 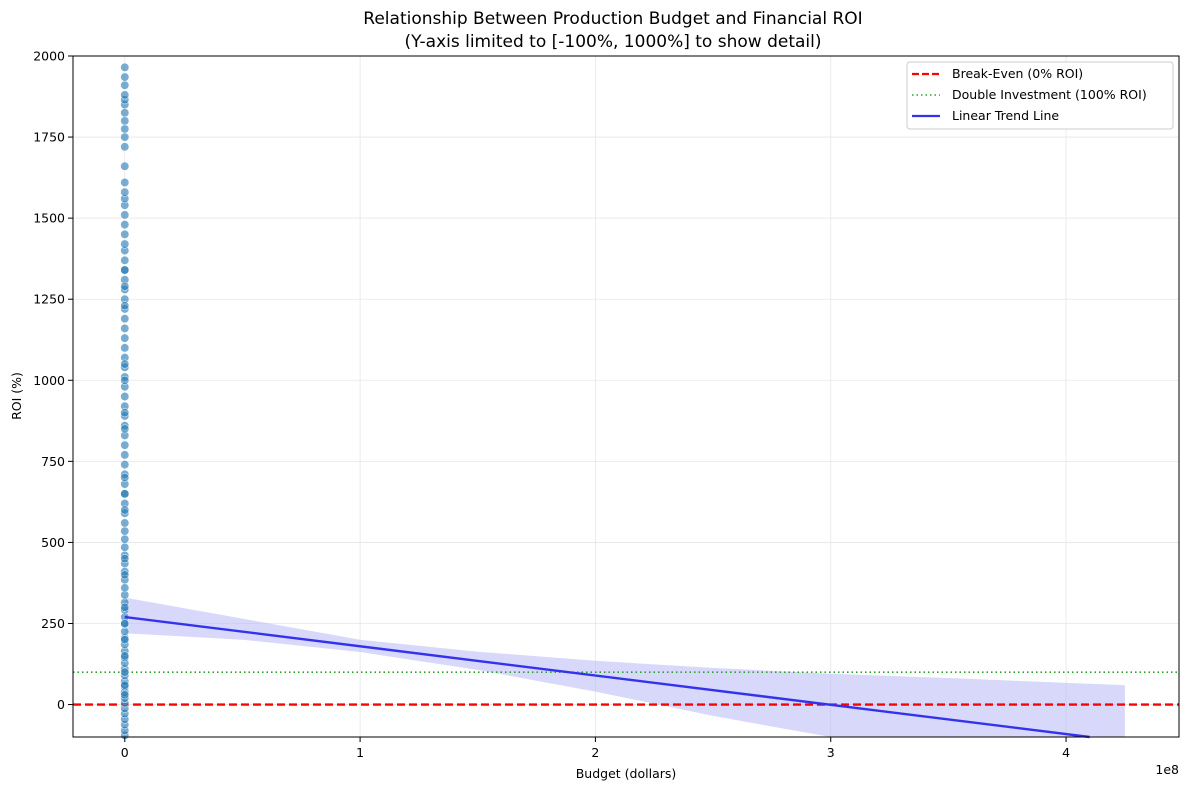 I want to click on x-tick-label: 0, so click(x=125, y=752).